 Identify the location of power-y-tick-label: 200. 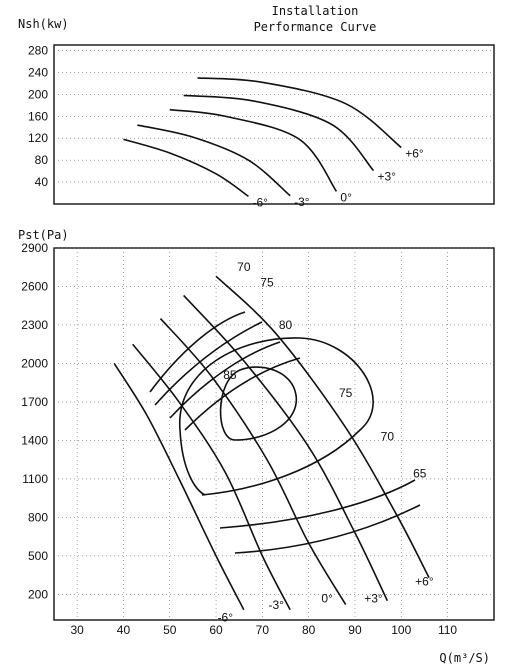
(38, 94).